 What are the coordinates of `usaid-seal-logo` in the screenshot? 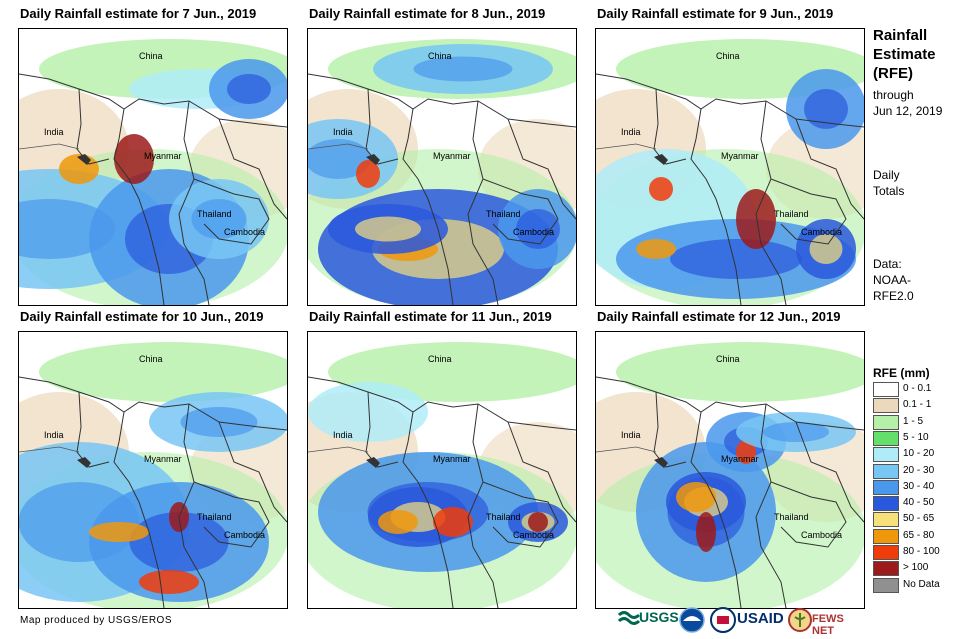 It's located at (723, 620).